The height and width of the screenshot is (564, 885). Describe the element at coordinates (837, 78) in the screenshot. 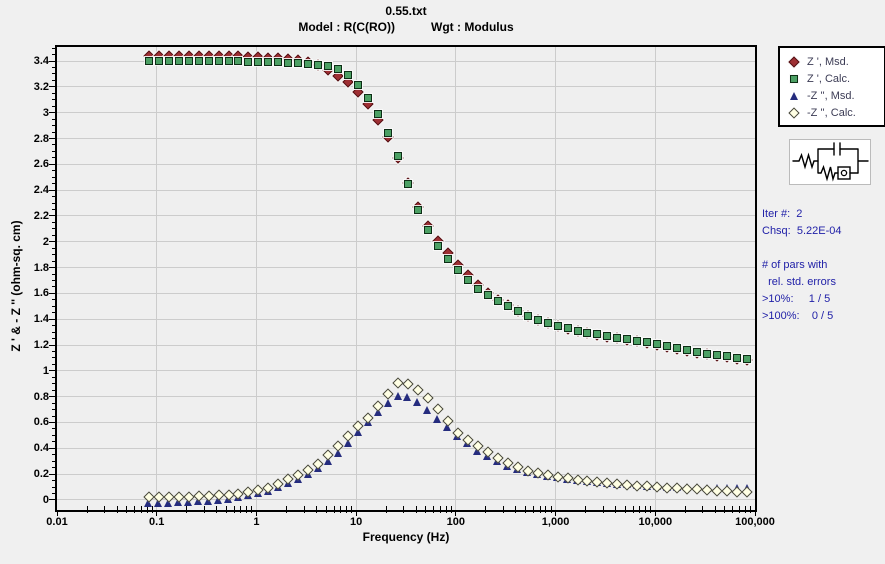

I see `legend-item: Z ', Calc.` at that location.